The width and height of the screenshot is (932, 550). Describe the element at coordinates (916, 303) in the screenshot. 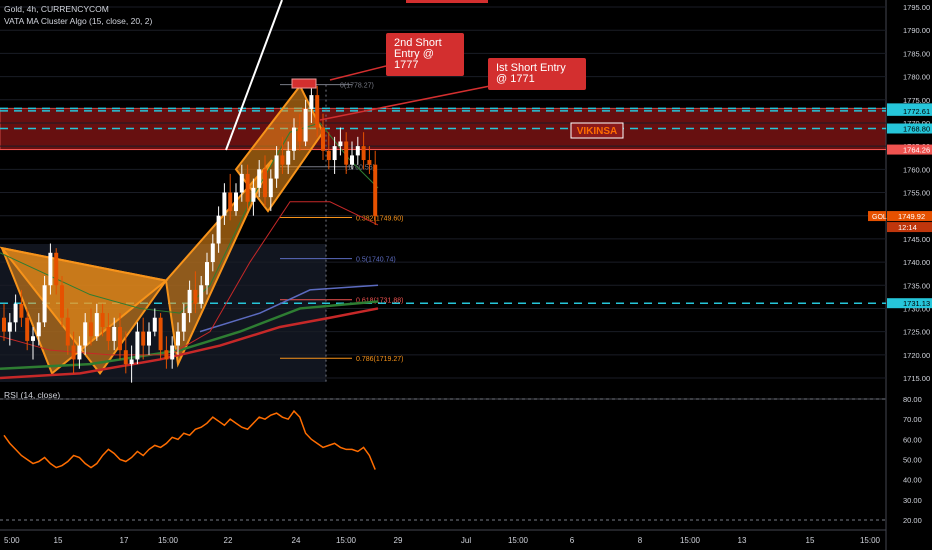

I see `price-level-badge-text: 1731.13` at that location.